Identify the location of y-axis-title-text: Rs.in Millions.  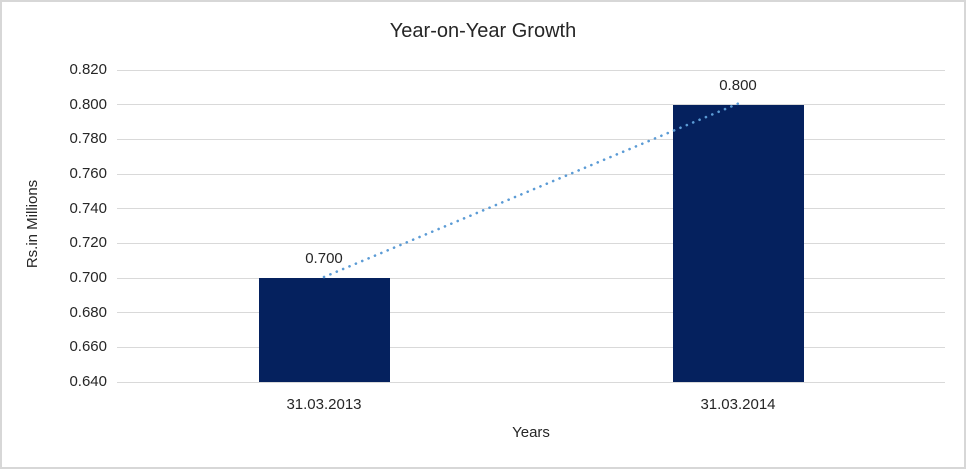
(32, 224).